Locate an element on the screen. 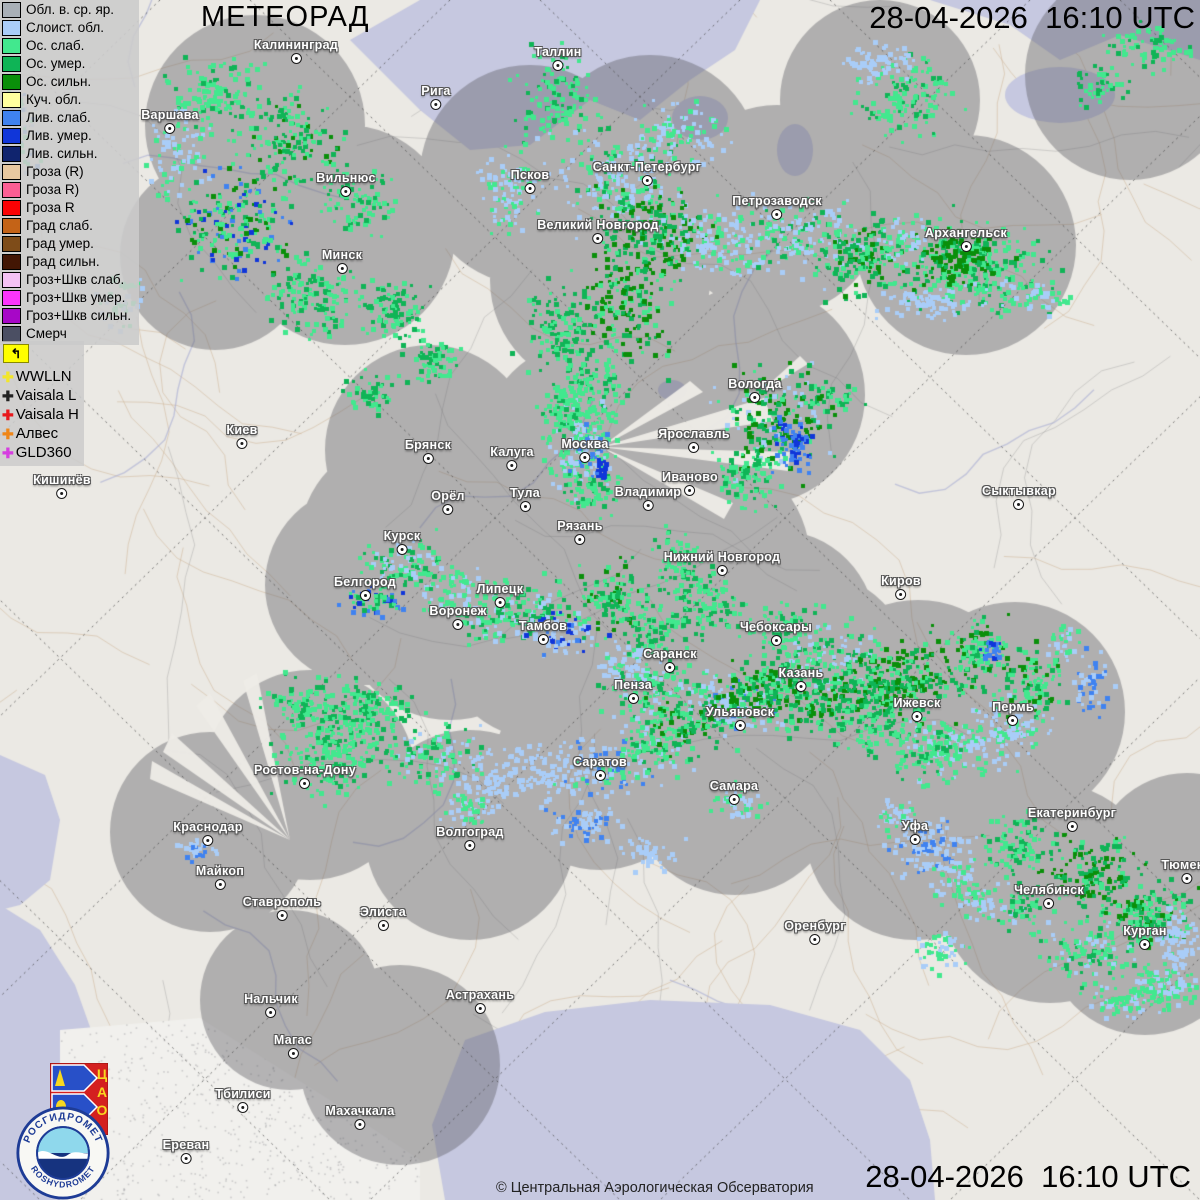 Image resolution: width=1200 pixels, height=1200 pixels. lightning-source-item: ✚ WWLLN is located at coordinates (43, 376).